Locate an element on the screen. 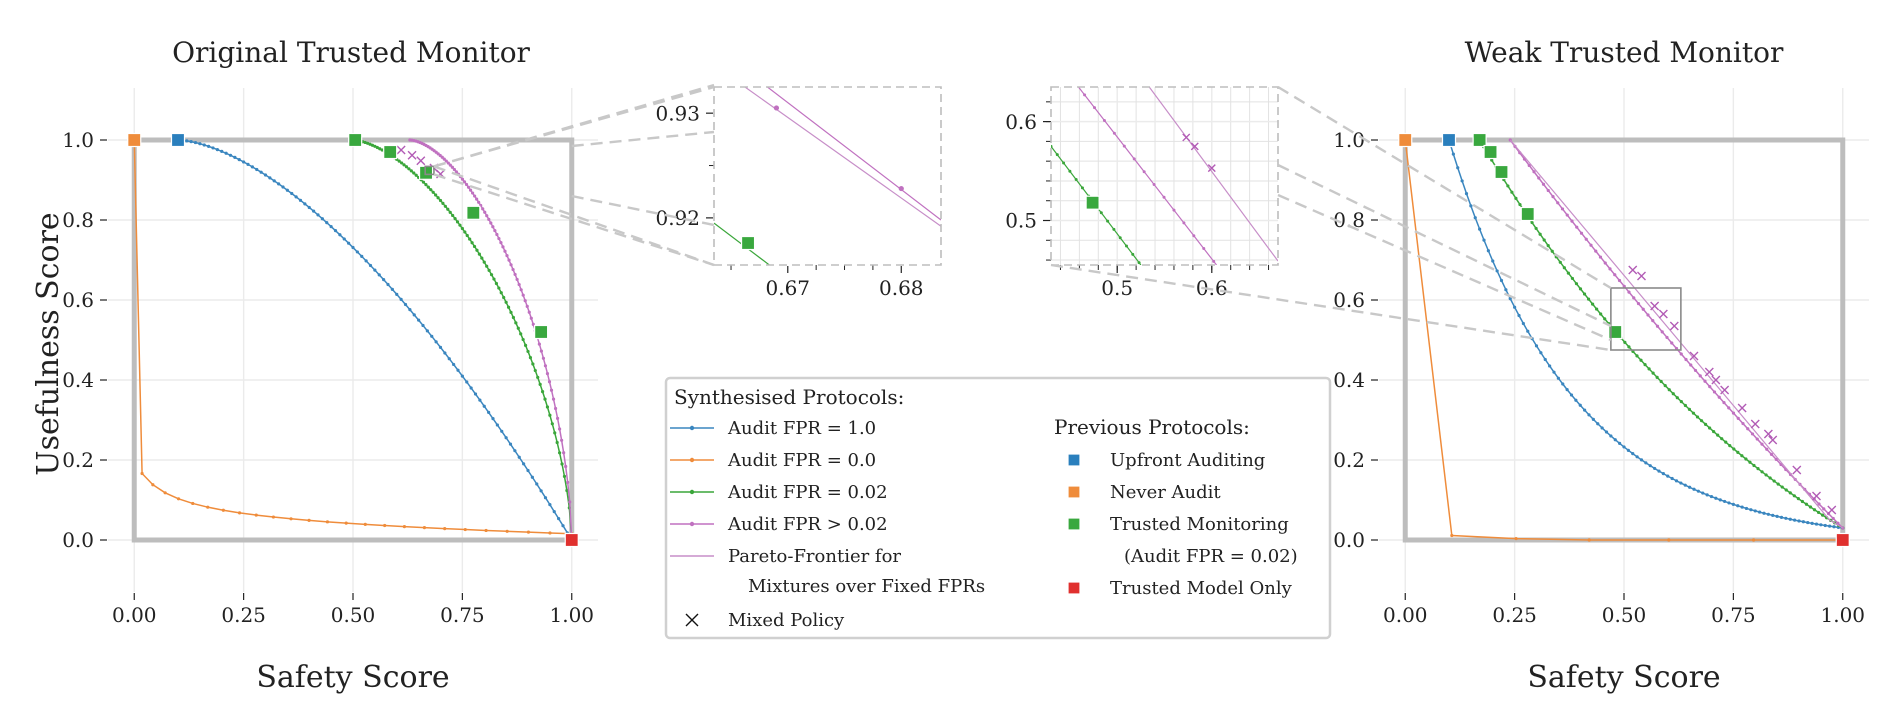 The image size is (1904, 714). inset-mixed-point is located at coordinates (1211, 168).